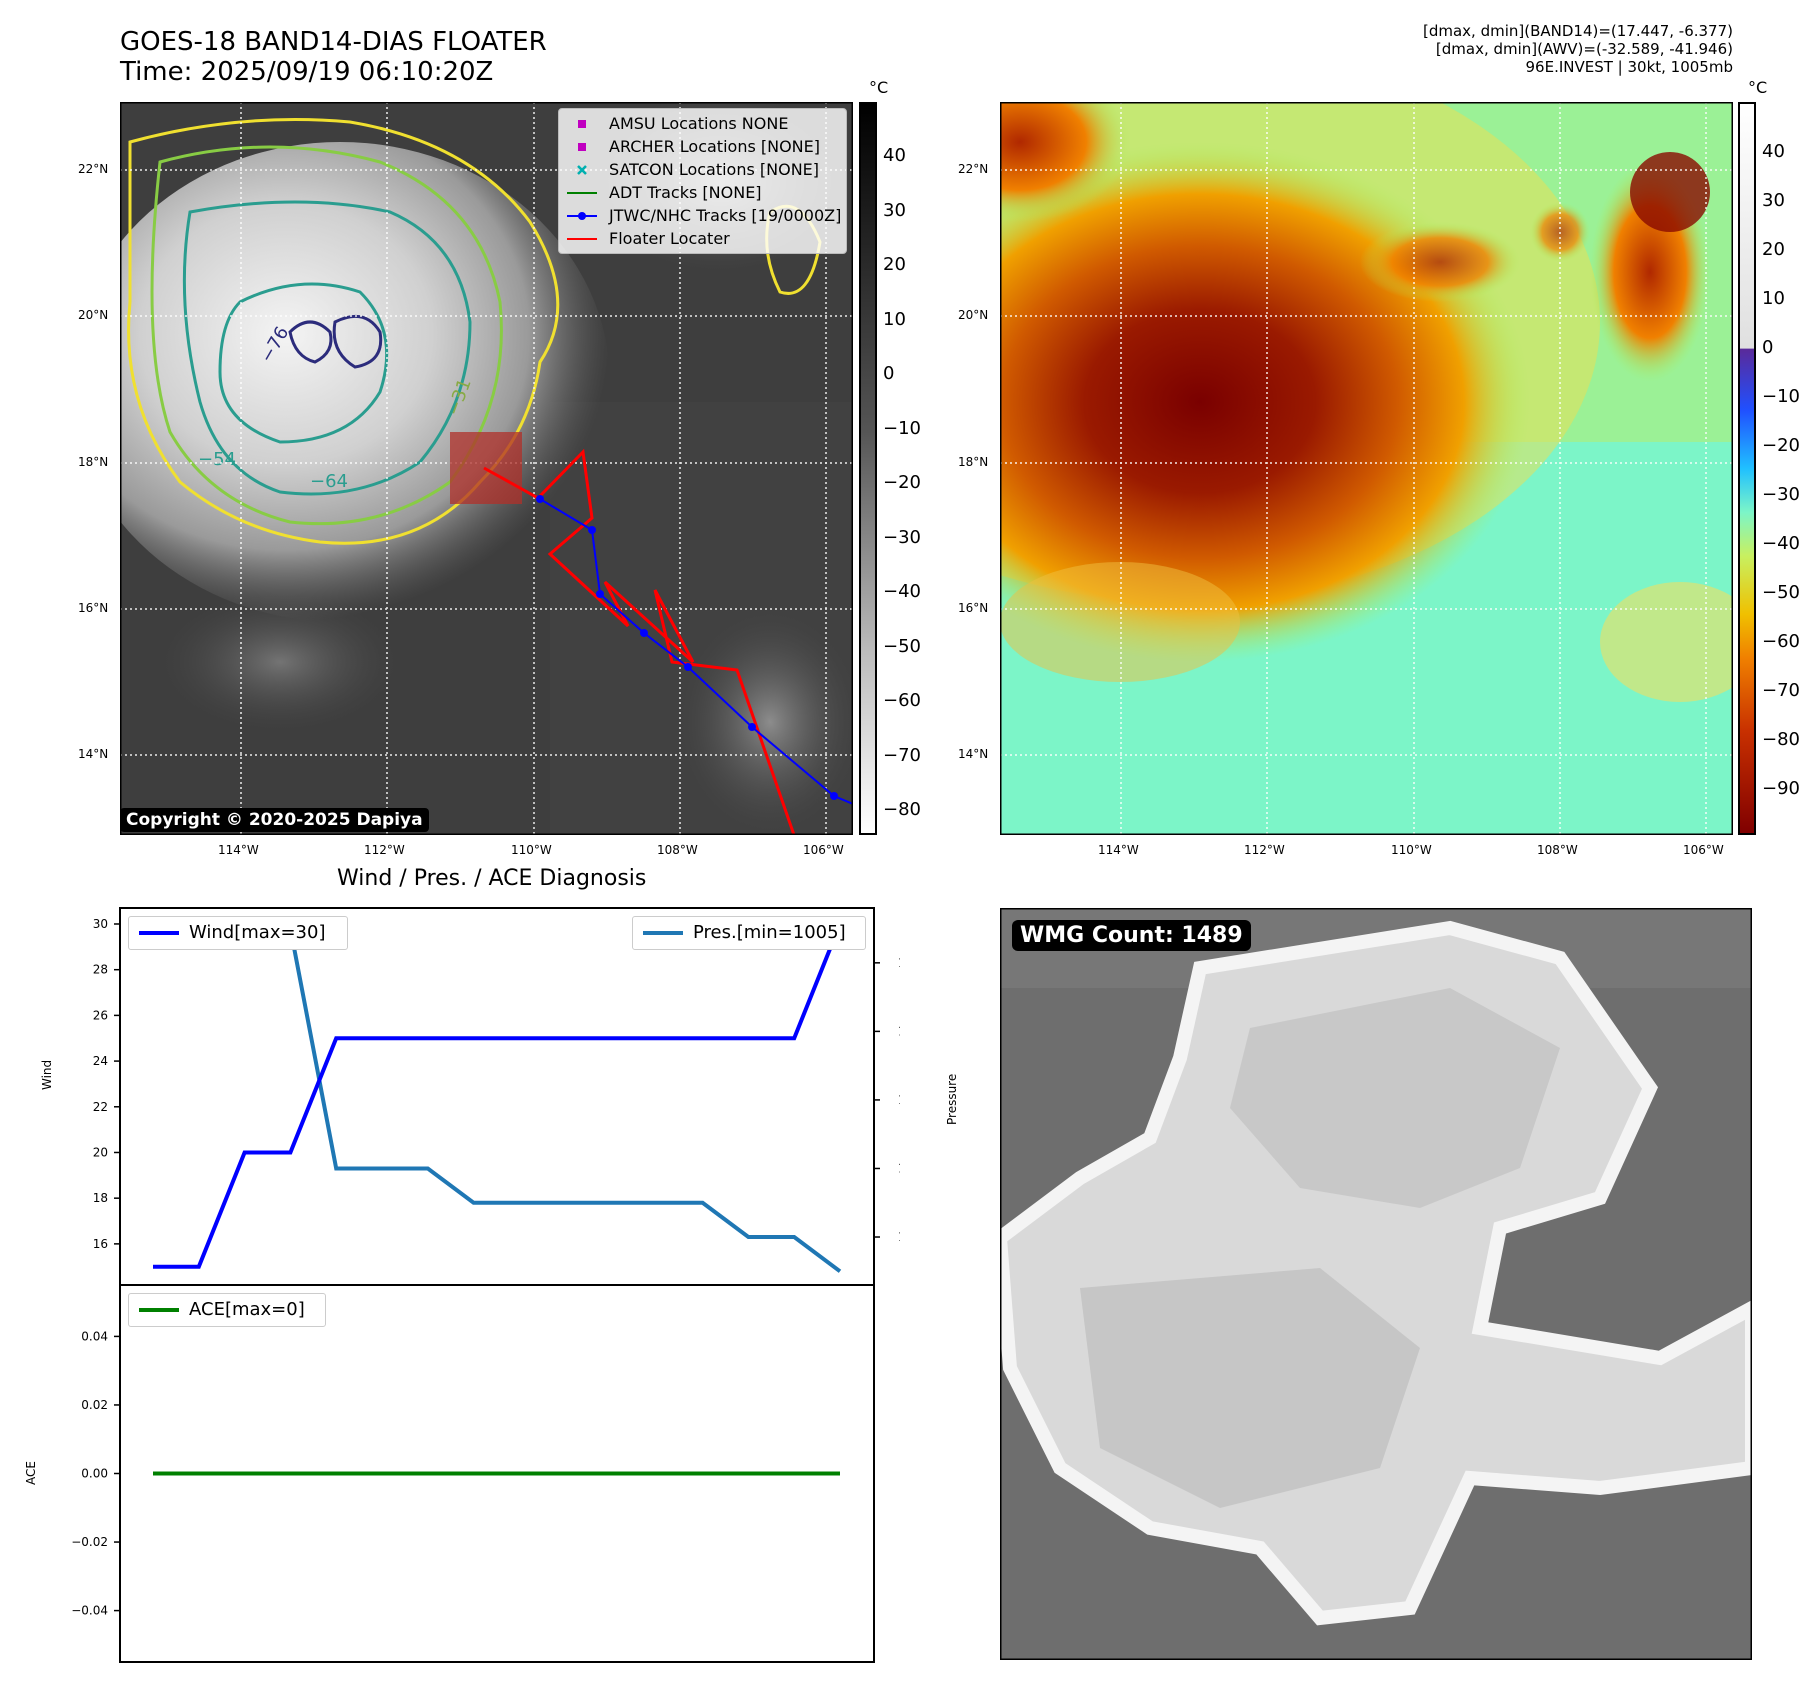  Describe the element at coordinates (894, 210) in the screenshot. I see `ir-colorbar-tick: 30` at that location.